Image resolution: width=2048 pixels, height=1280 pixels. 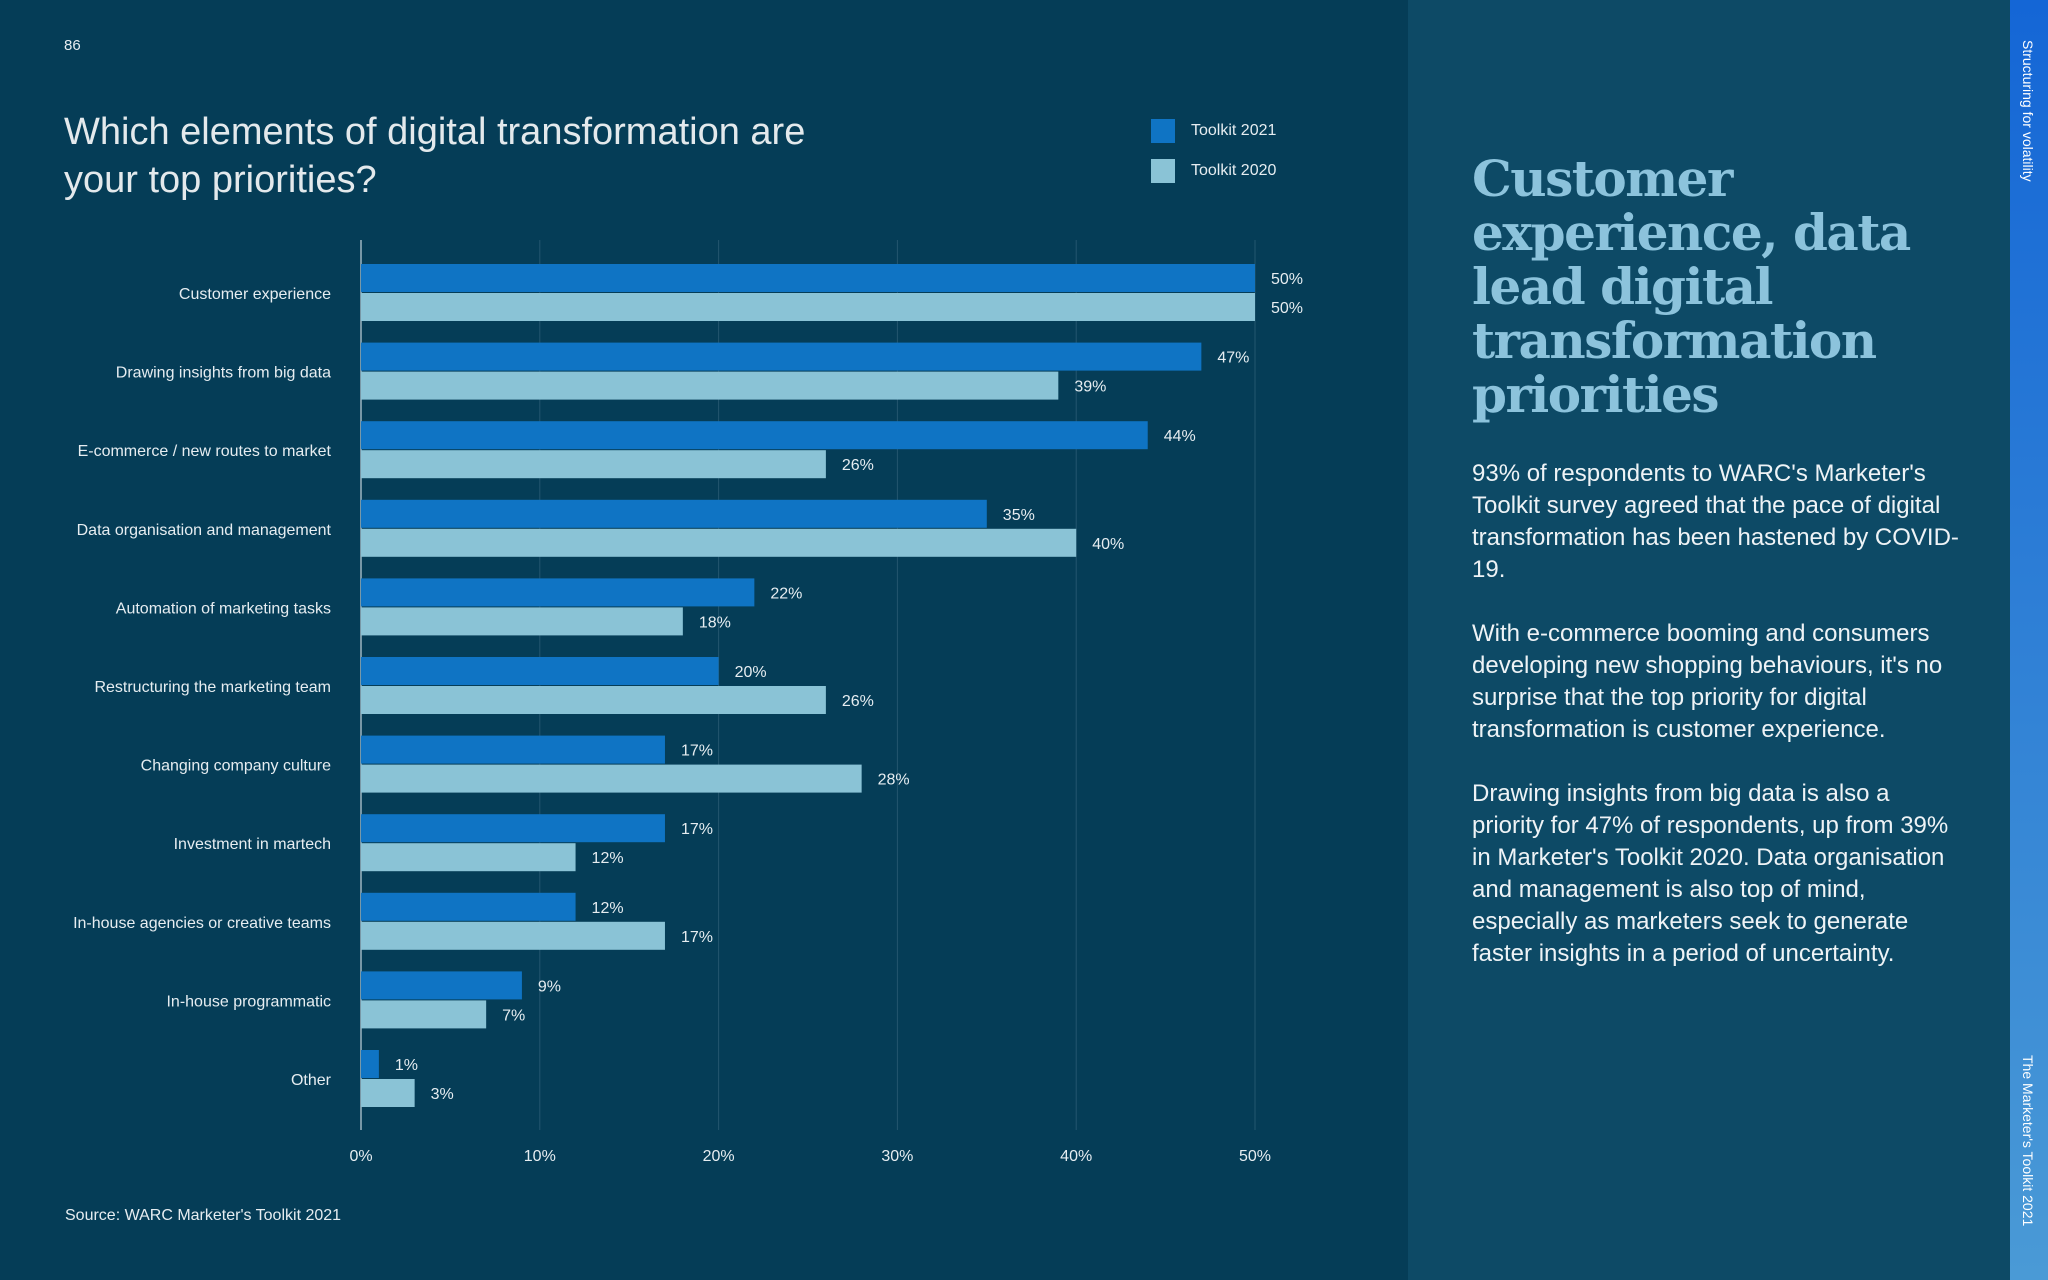 What do you see at coordinates (252, 844) in the screenshot?
I see `category-label: Investment in martech` at bounding box center [252, 844].